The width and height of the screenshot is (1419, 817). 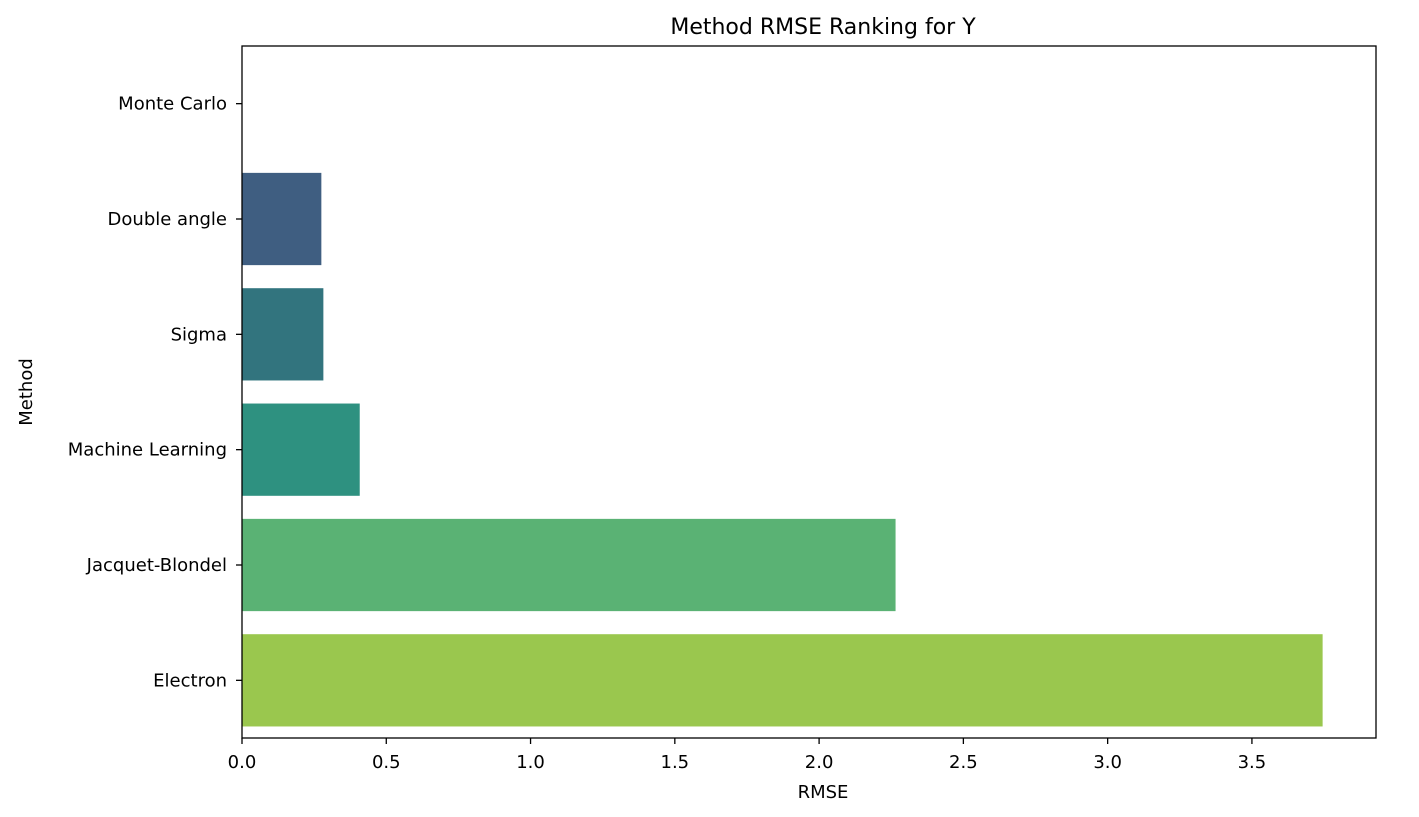 What do you see at coordinates (301, 449) in the screenshot?
I see `bar-machine-learning` at bounding box center [301, 449].